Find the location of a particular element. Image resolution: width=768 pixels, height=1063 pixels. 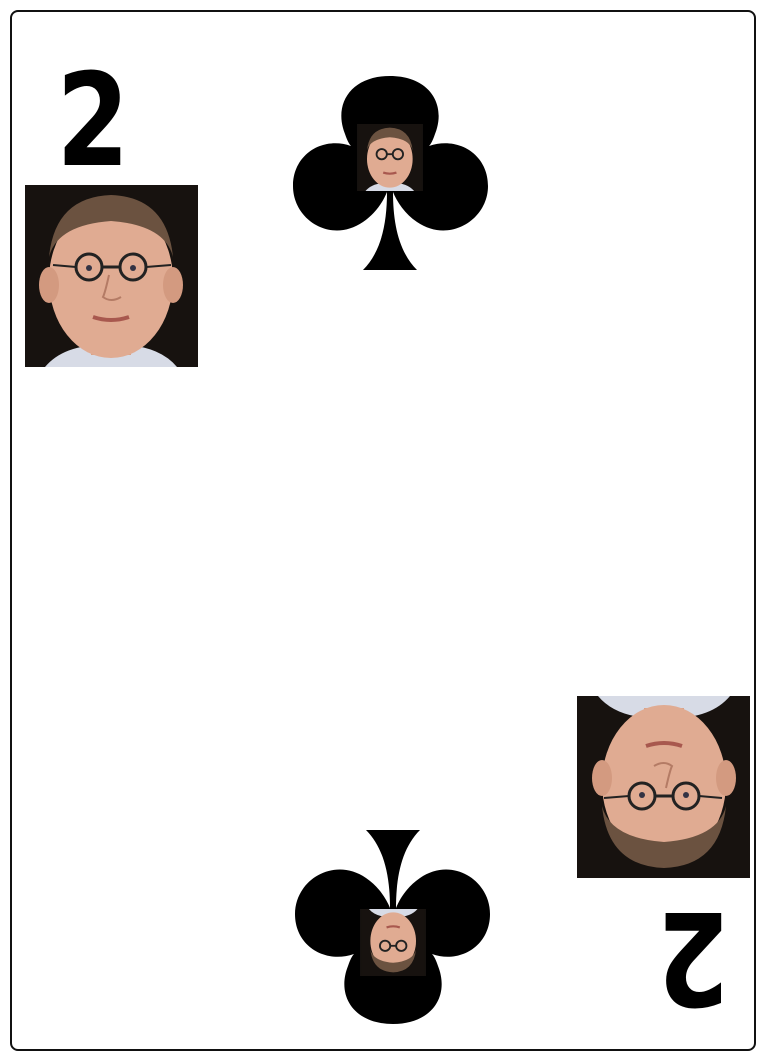

portrait-bottom is located at coordinates (663, 787).